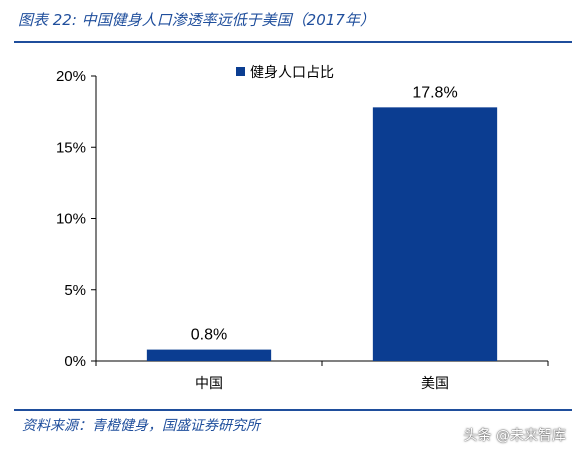 This screenshot has height=455, width=580. I want to click on y-tick-label: 15%, so click(71, 147).